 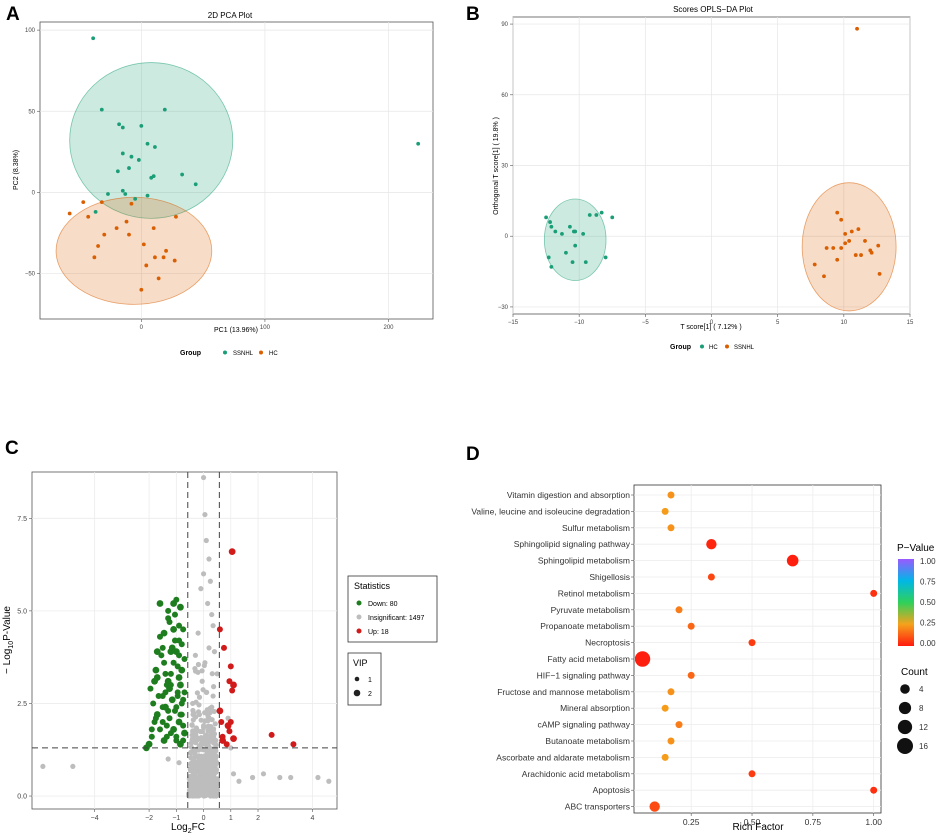 I want to click on opls-ellipses, so click(x=720, y=247).